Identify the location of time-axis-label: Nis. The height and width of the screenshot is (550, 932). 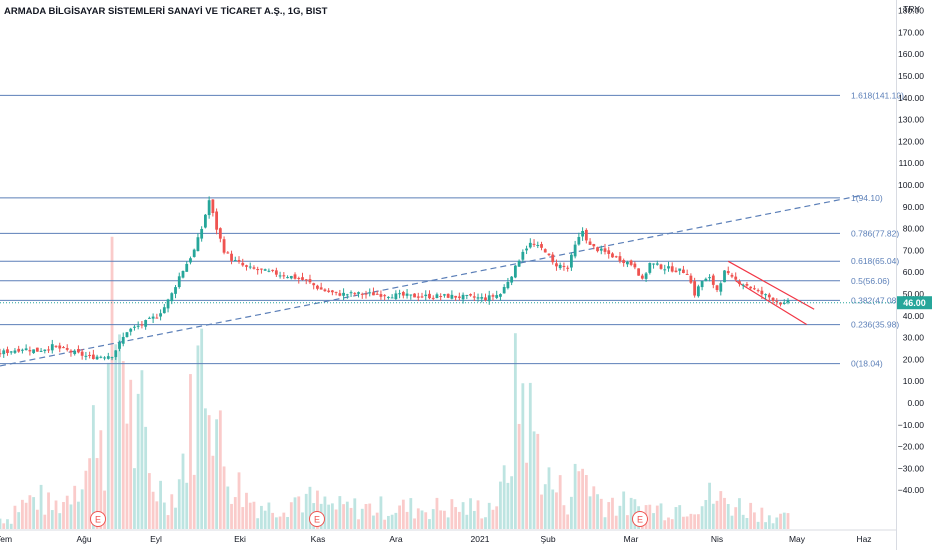
(717, 539).